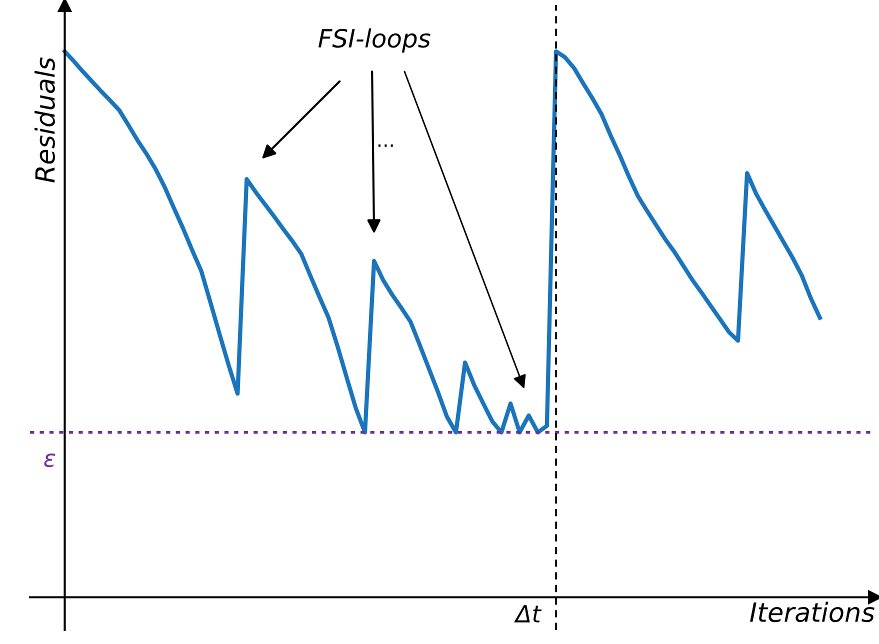 Image resolution: width=879 pixels, height=644 pixels. What do you see at coordinates (528, 613) in the screenshot?
I see `text: Δt` at bounding box center [528, 613].